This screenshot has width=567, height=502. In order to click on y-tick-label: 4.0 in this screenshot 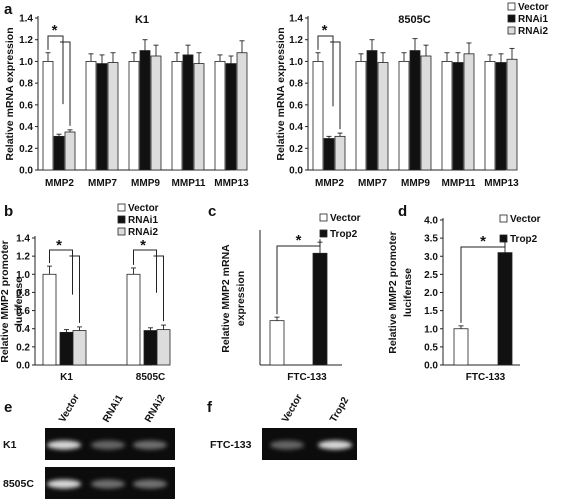, I will do `click(431, 221)`.